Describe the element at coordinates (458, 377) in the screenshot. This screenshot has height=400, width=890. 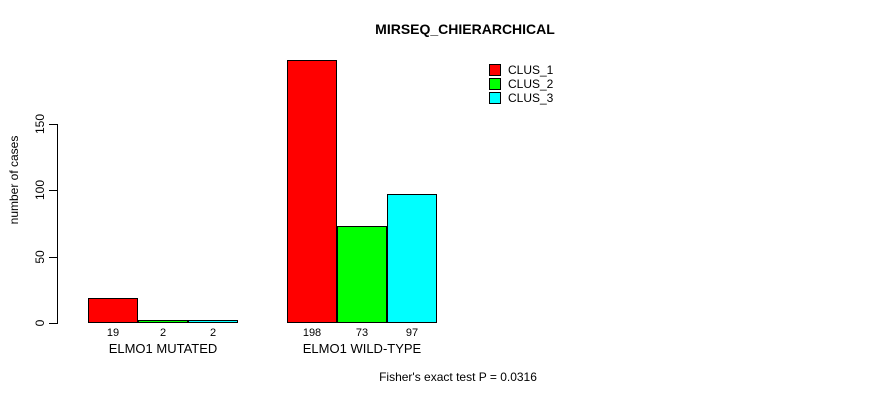
I see `fisher-test-annotation: Fisher's exact test P = 0.0316` at that location.